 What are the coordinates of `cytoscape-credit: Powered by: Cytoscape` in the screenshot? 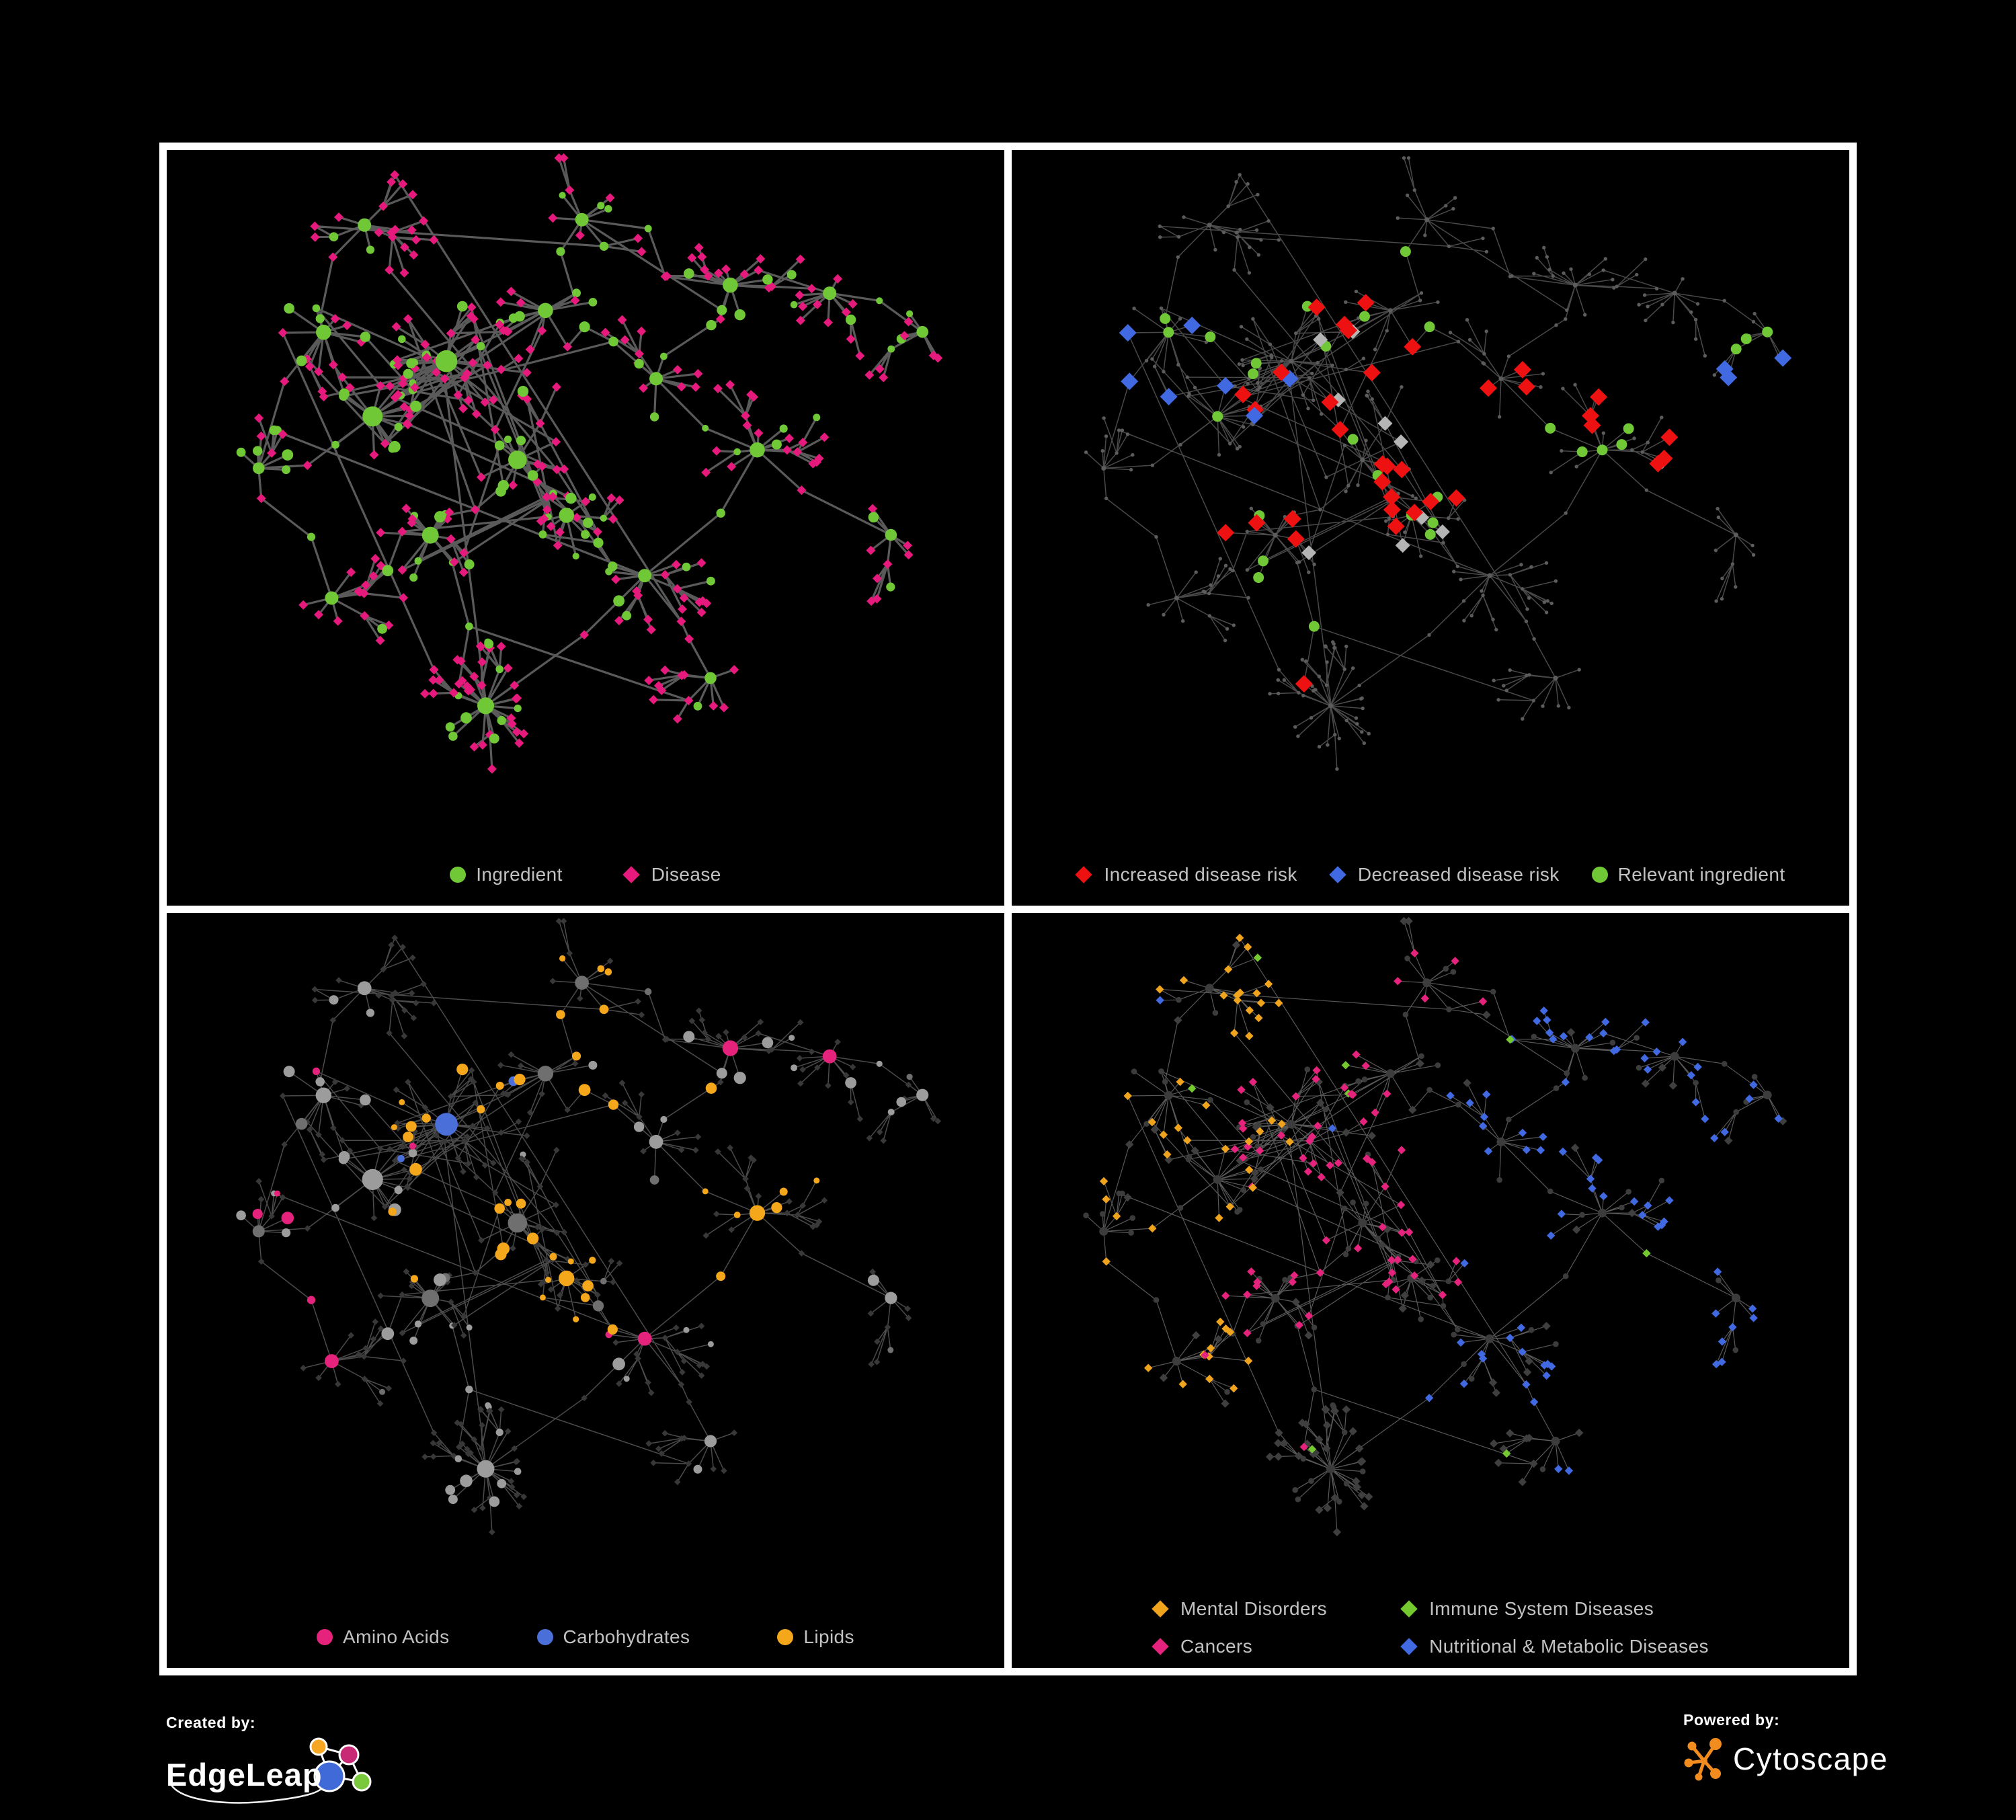 It's located at (1785, 1747).